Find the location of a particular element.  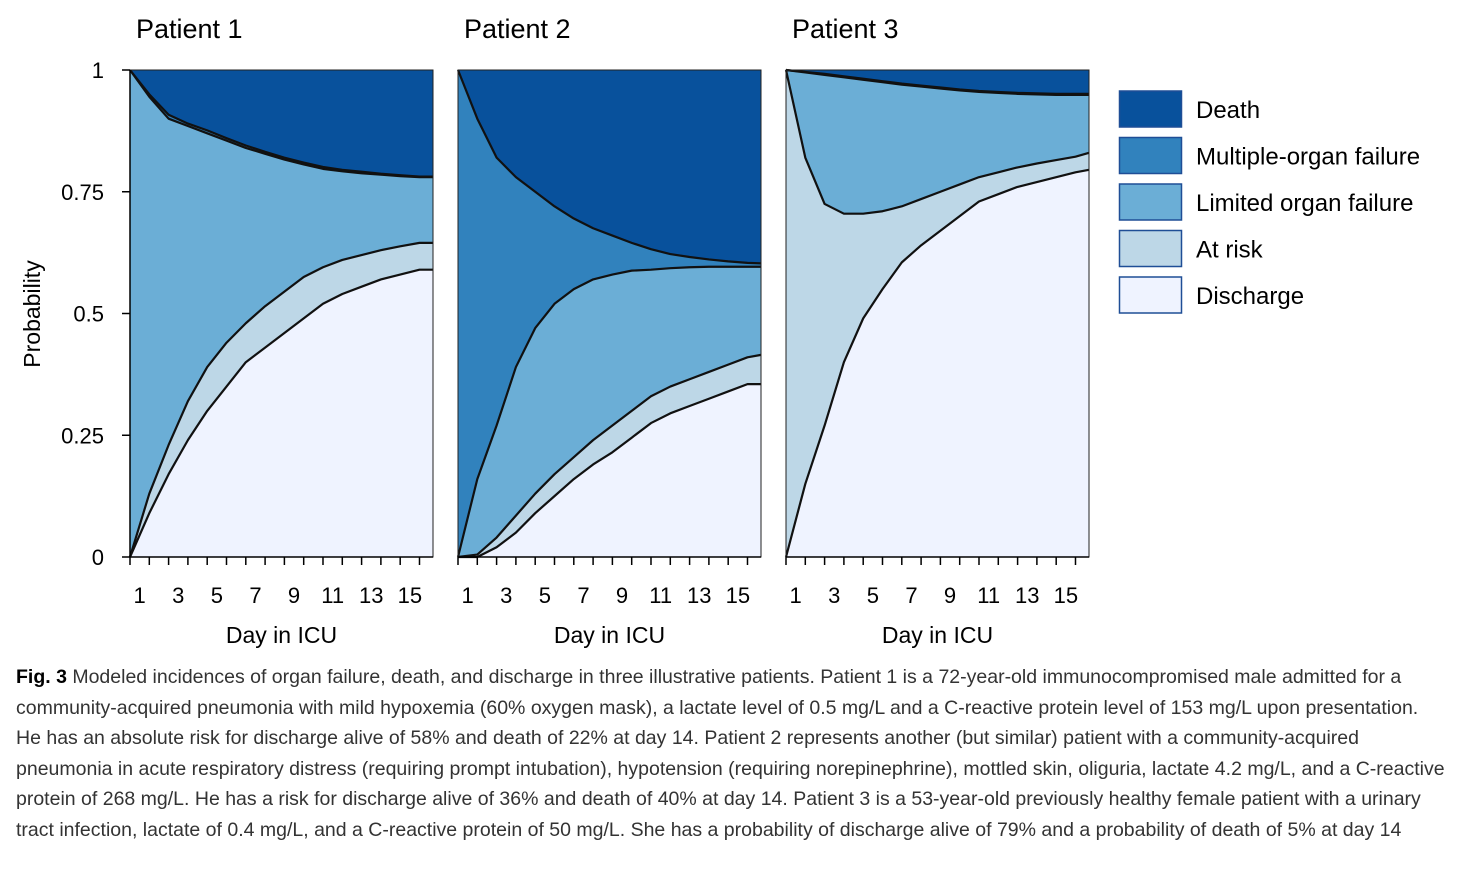

y-tick-label: 1 is located at coordinates (98, 70).